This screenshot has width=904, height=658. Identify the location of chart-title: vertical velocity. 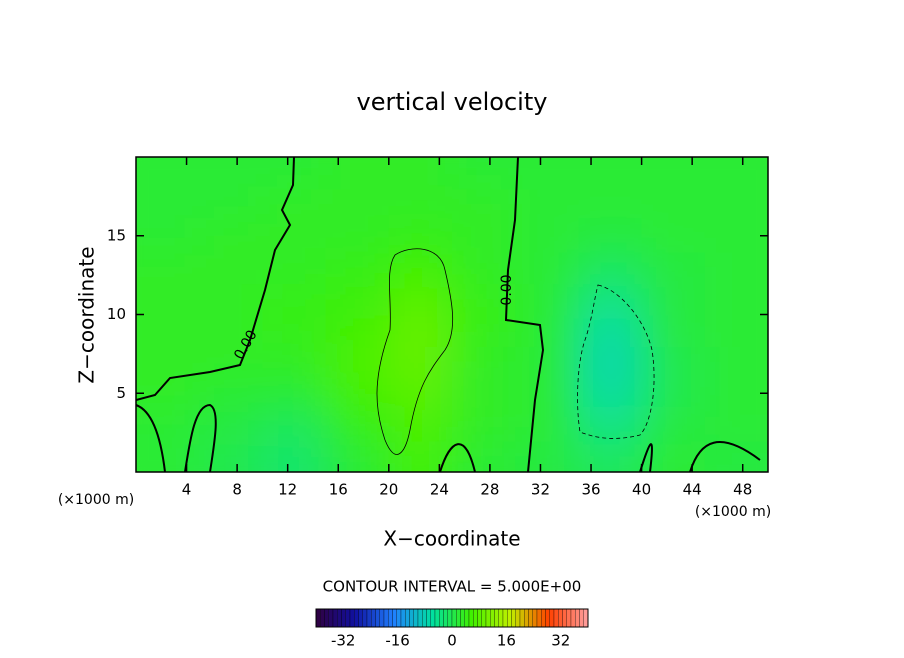
(452, 102).